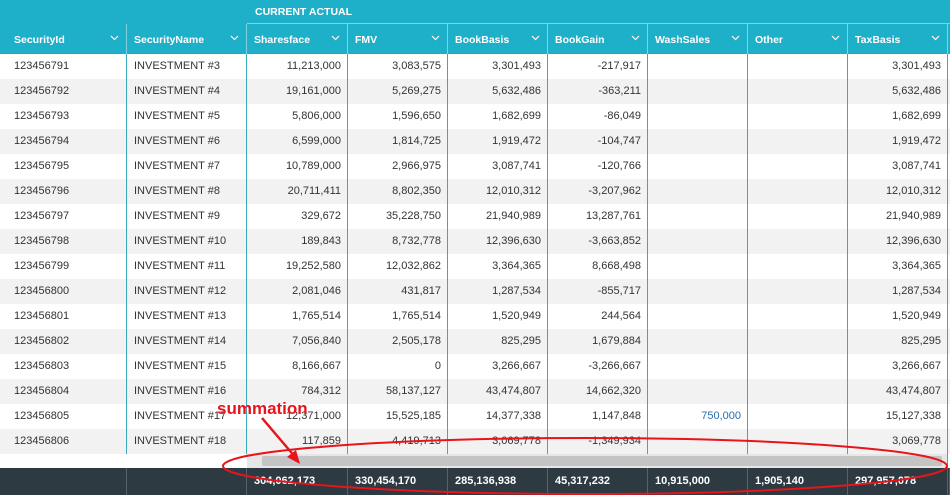 Image resolution: width=950 pixels, height=495 pixels. I want to click on grid-cell: 123456796, so click(67, 191).